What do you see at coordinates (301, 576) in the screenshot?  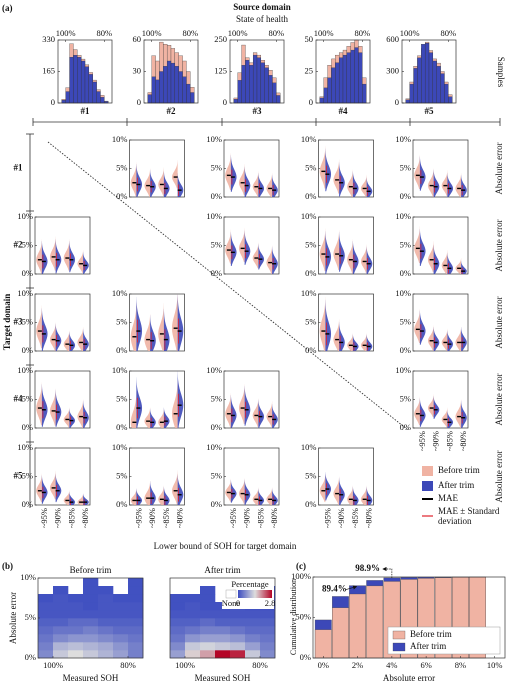 I see `y-tick-label: 100%` at bounding box center [301, 576].